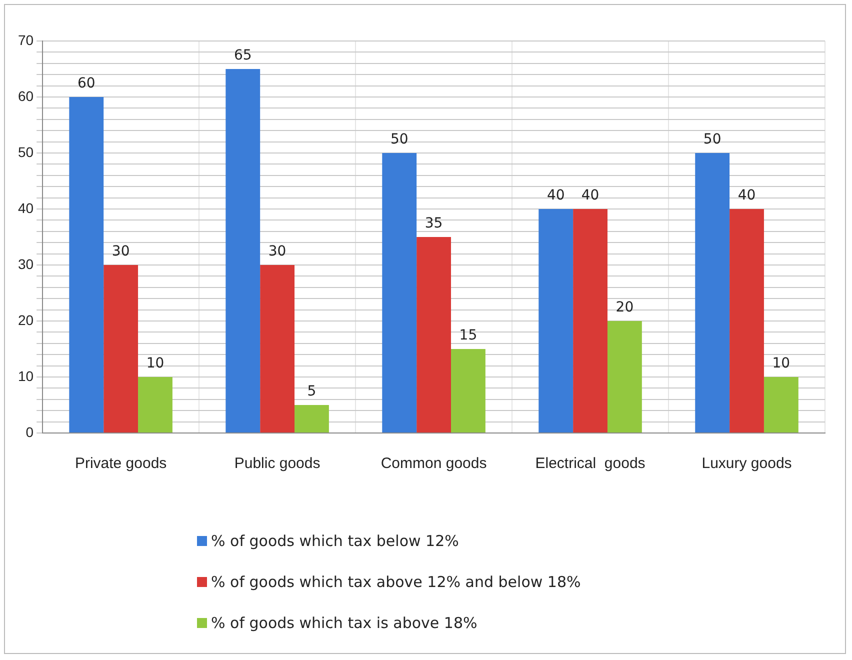 The height and width of the screenshot is (660, 852). Describe the element at coordinates (344, 623) in the screenshot. I see `legend-label: % of goods which tax is above 18%` at that location.